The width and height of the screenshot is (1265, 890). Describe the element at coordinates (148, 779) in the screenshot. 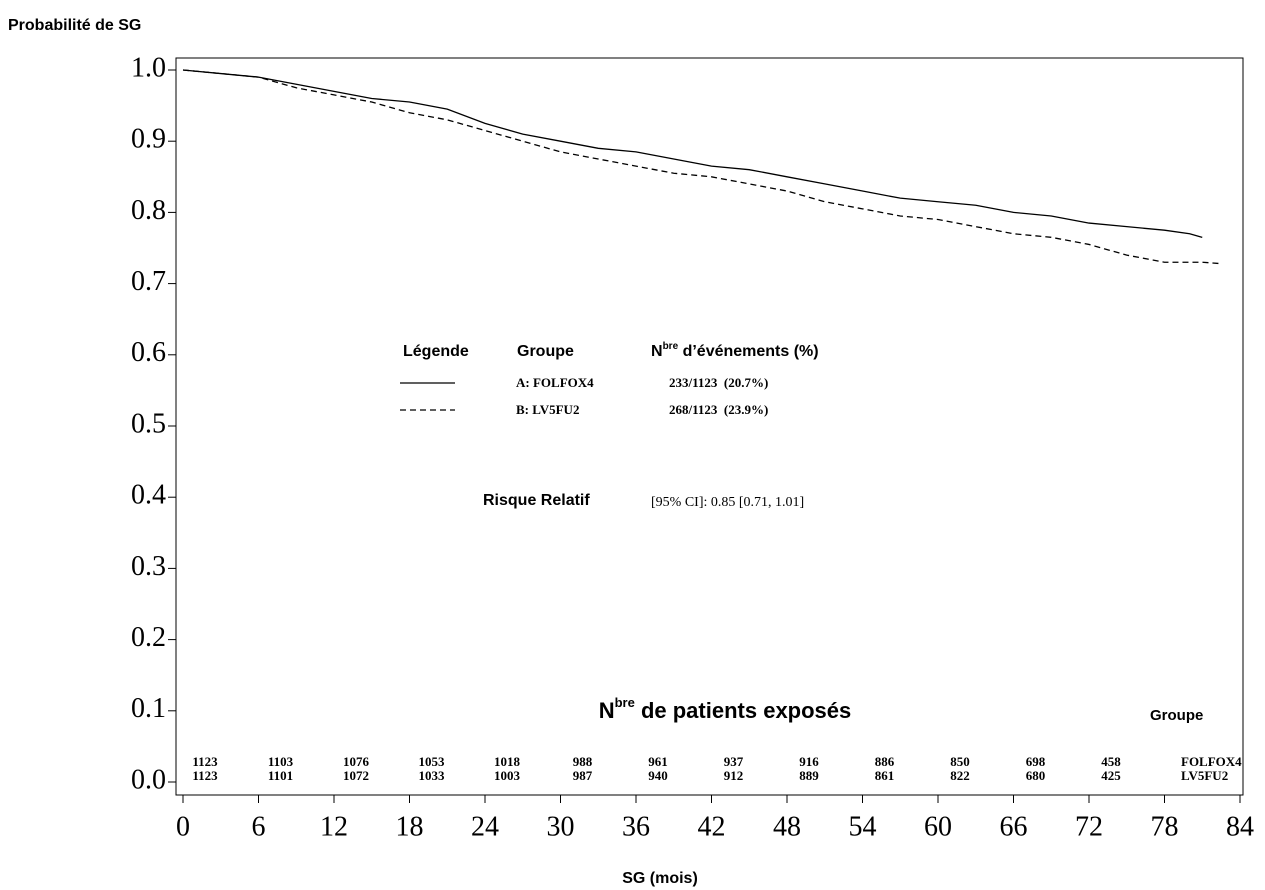

I see `y-tick-label: 0.0` at that location.